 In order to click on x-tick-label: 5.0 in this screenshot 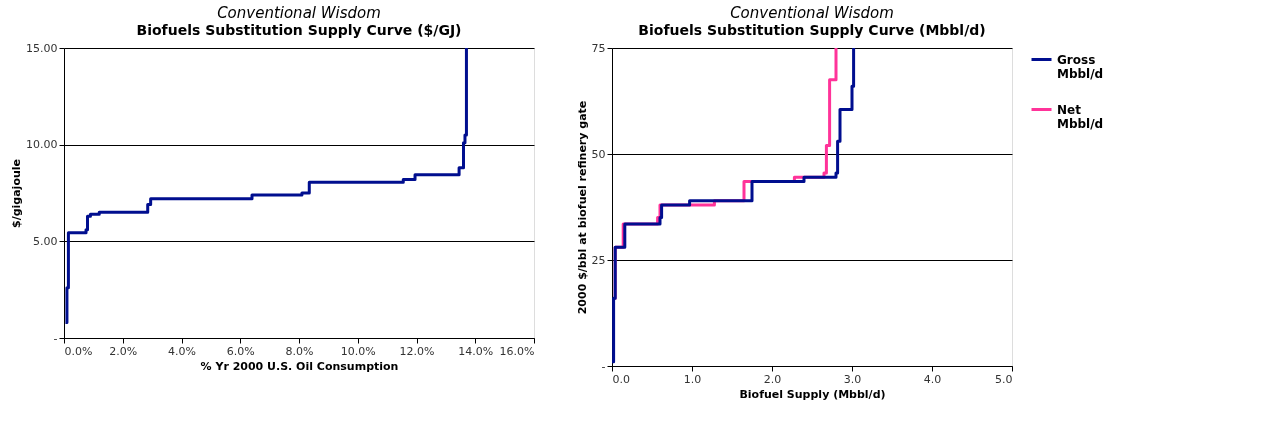, I will do `click(1004, 379)`.